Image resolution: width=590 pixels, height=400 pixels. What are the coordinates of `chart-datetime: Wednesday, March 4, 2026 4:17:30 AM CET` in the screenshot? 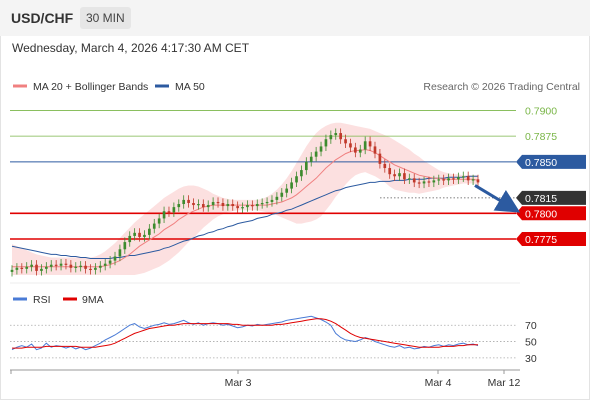 It's located at (131, 48).